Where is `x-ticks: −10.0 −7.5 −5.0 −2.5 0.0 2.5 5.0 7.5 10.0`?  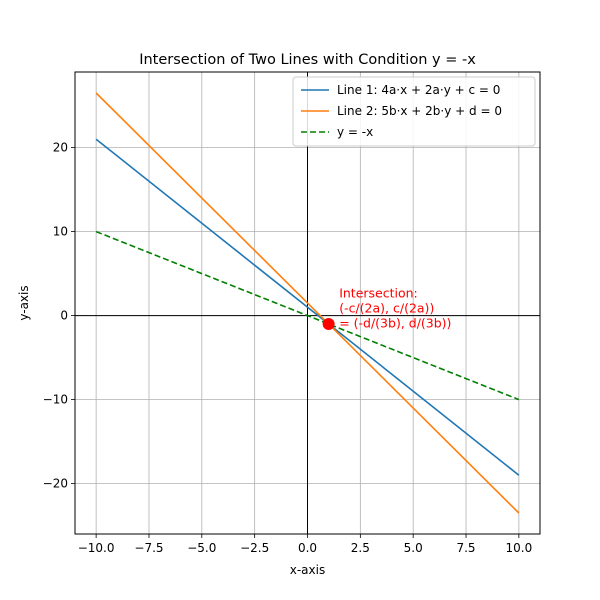 x-ticks: −10.0 −7.5 −5.0 −2.5 0.0 2.5 5.0 7.5 10.0 is located at coordinates (305, 544).